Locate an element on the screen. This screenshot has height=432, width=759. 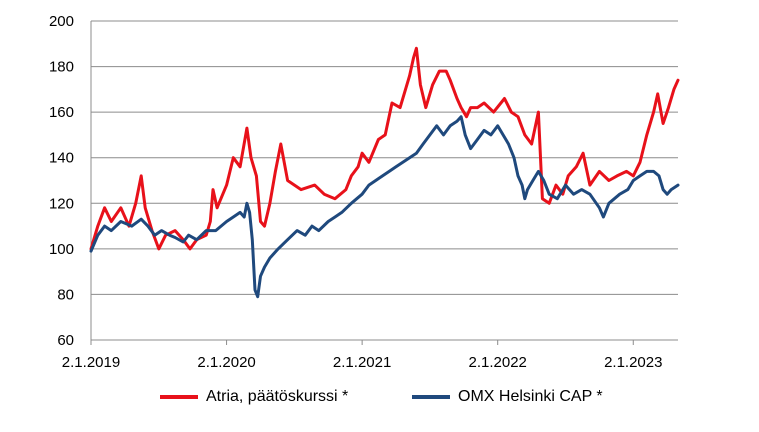
legend-swatch-omx is located at coordinates (431, 397).